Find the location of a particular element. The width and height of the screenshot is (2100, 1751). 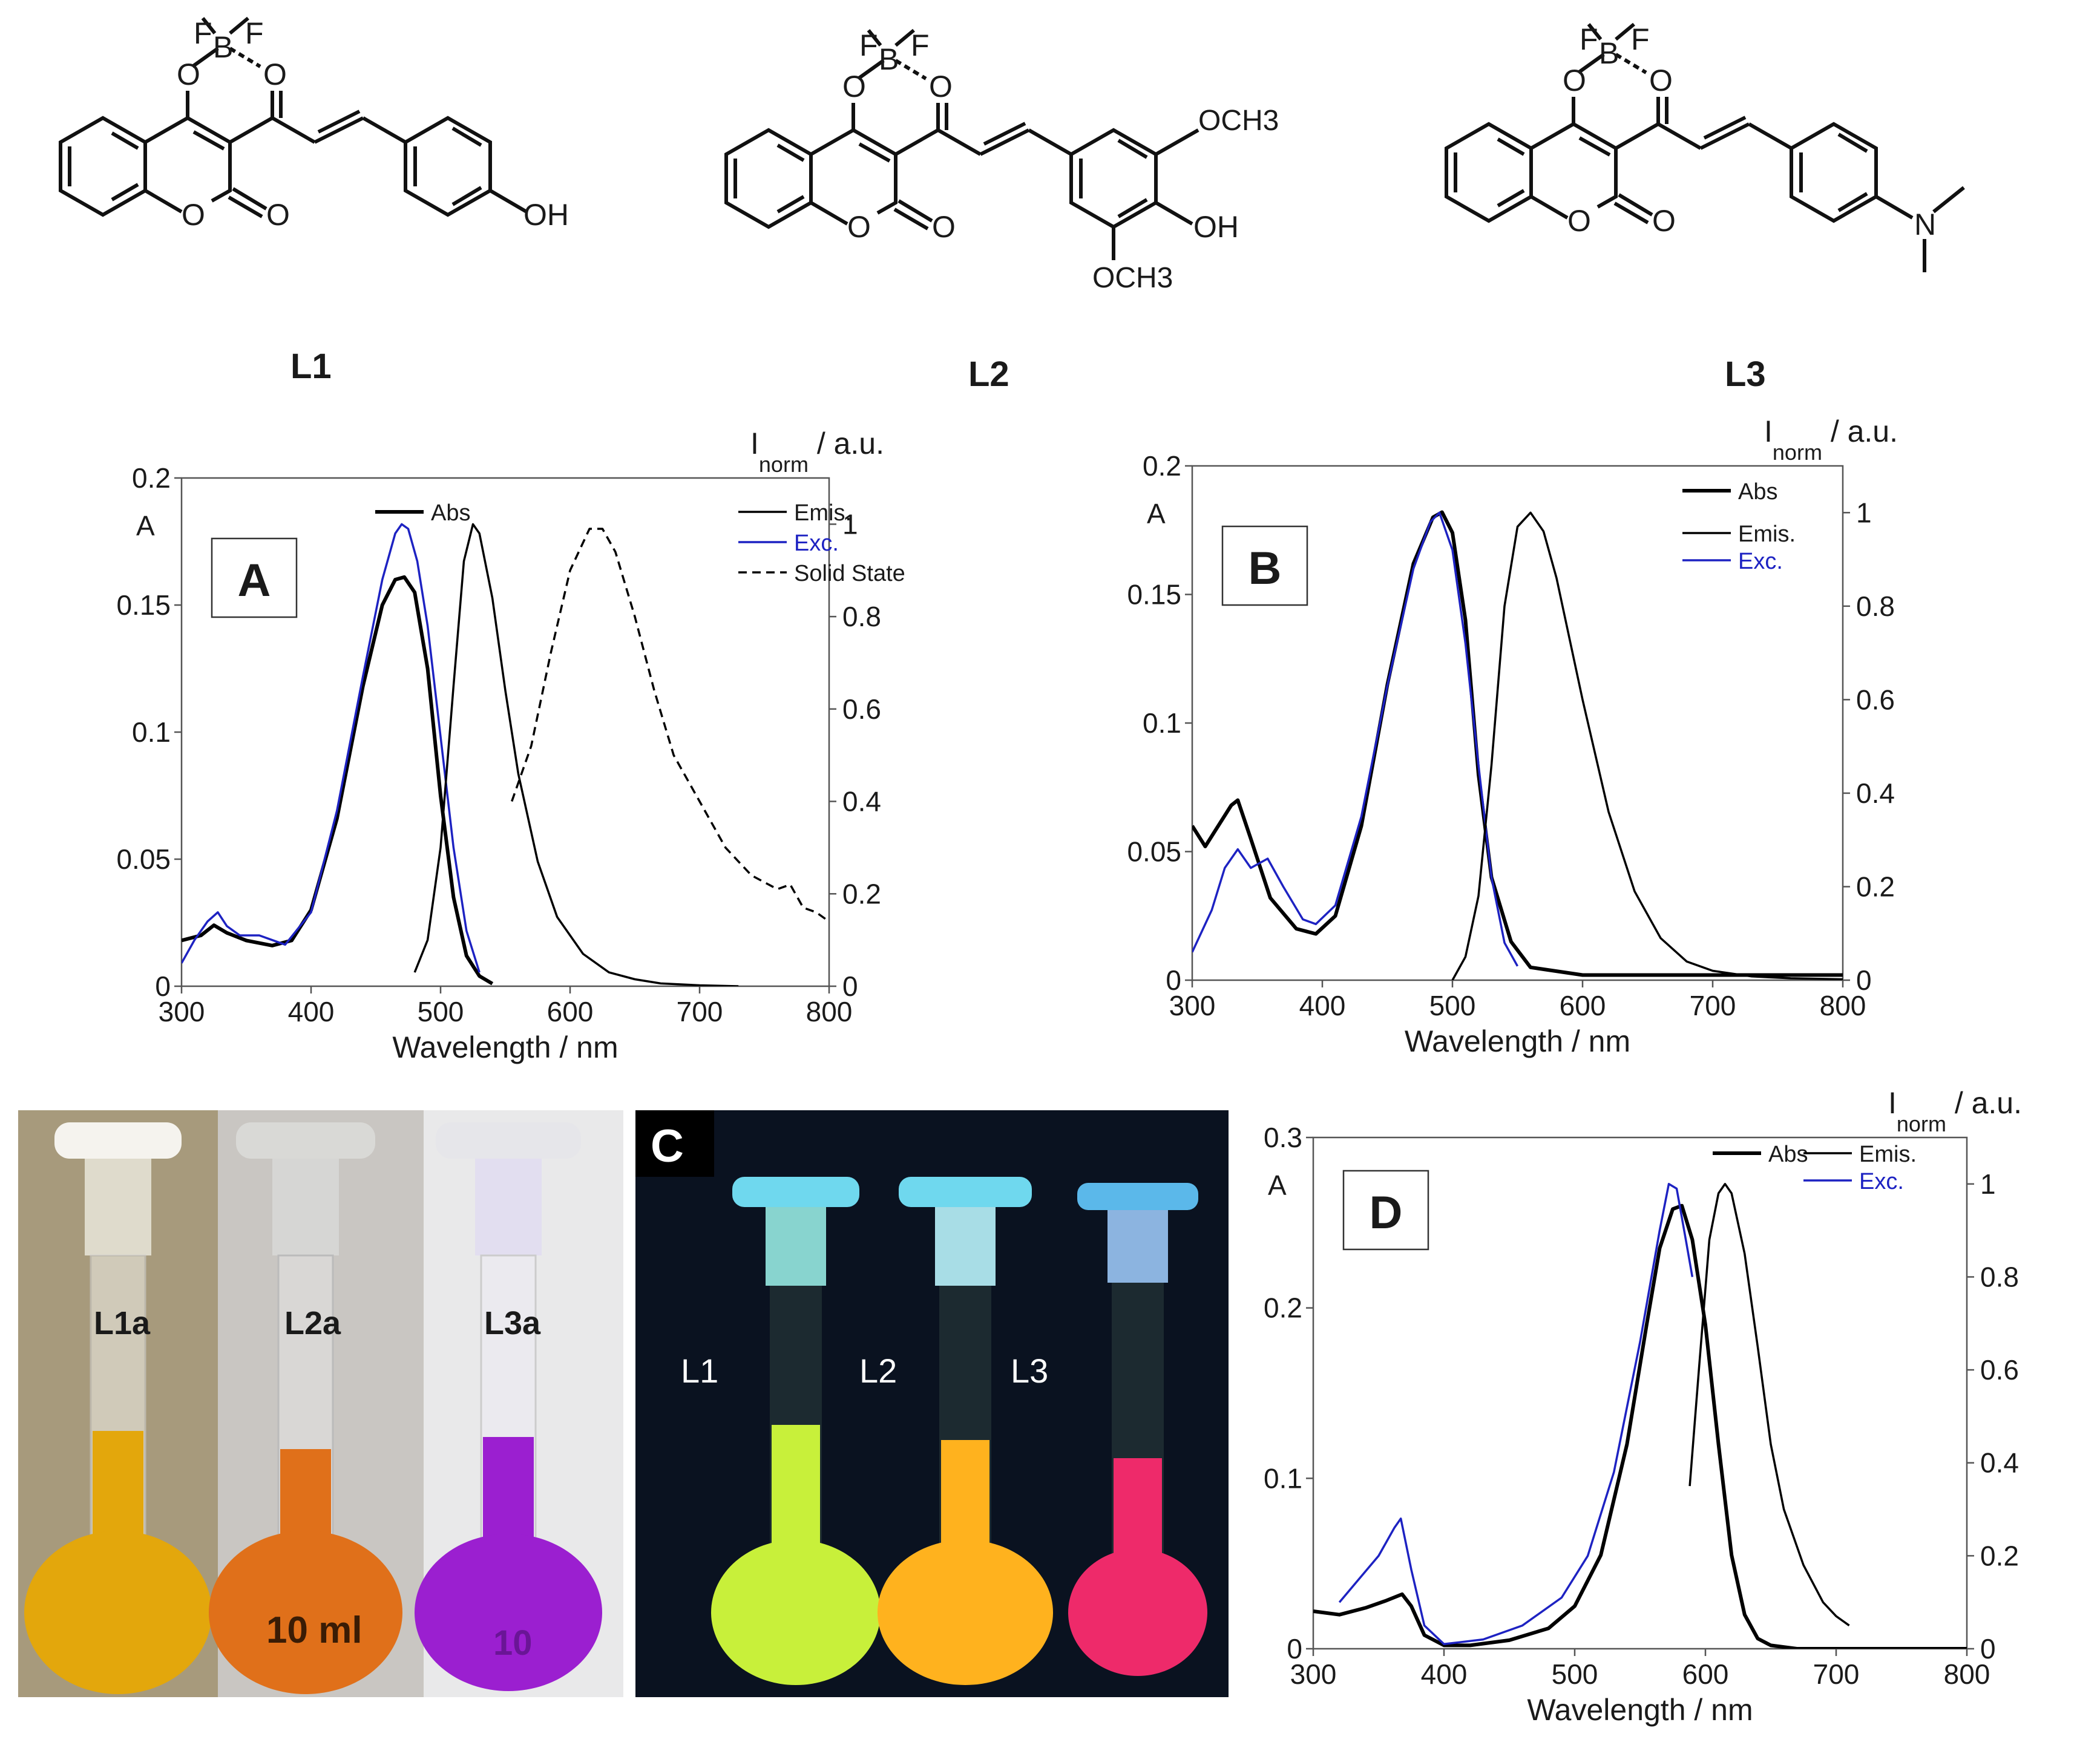

panel-label-a: A is located at coordinates (254, 581).